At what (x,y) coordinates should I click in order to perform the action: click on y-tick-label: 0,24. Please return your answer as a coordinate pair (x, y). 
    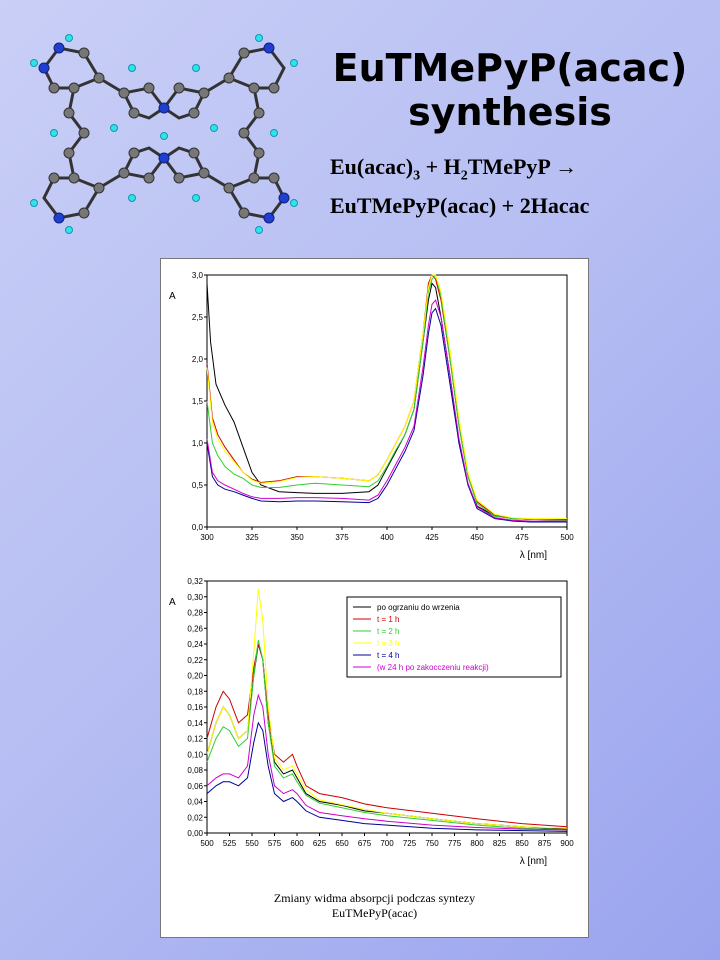
    Looking at the image, I should click on (195, 644).